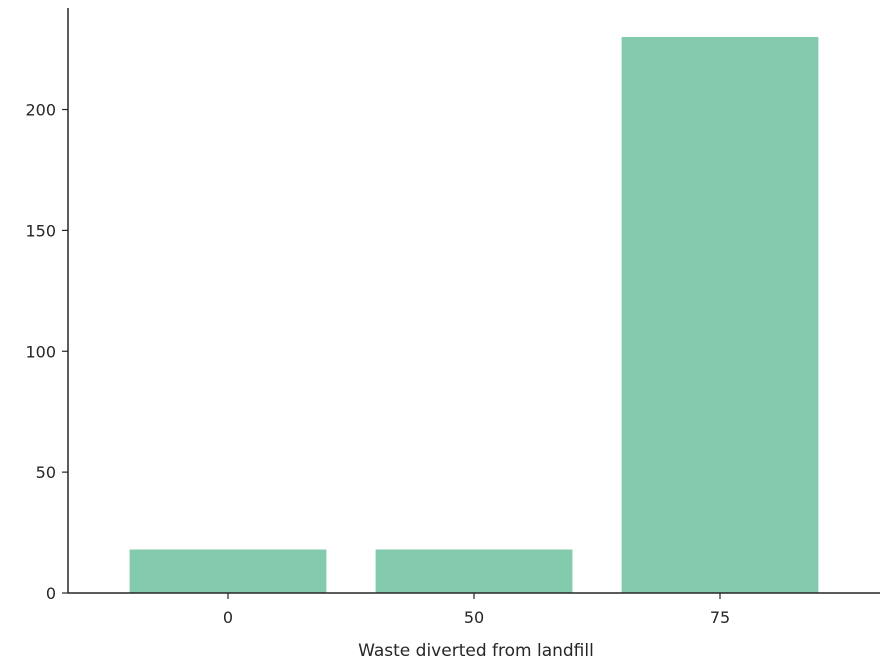 This screenshot has height=660, width=883. I want to click on x-axis-ticks: 0 50 75, so click(476, 610).